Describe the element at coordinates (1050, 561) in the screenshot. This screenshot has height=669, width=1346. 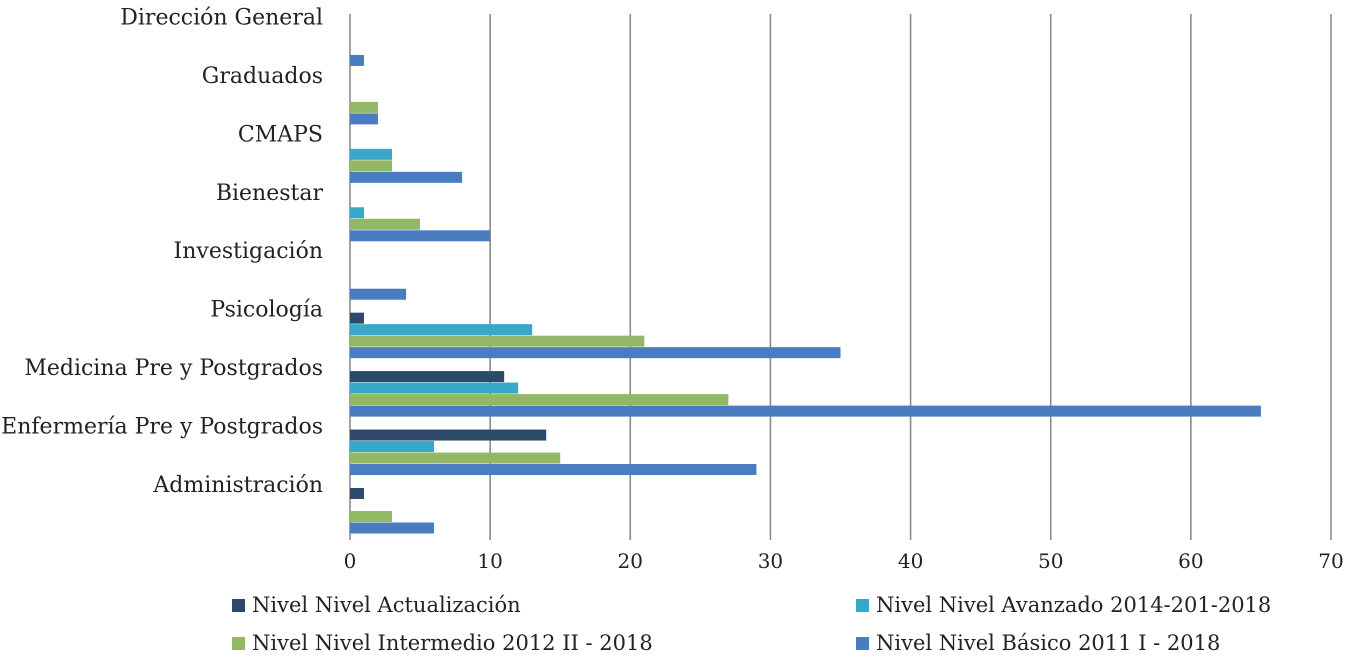
I see `x-tick-label: 50` at that location.